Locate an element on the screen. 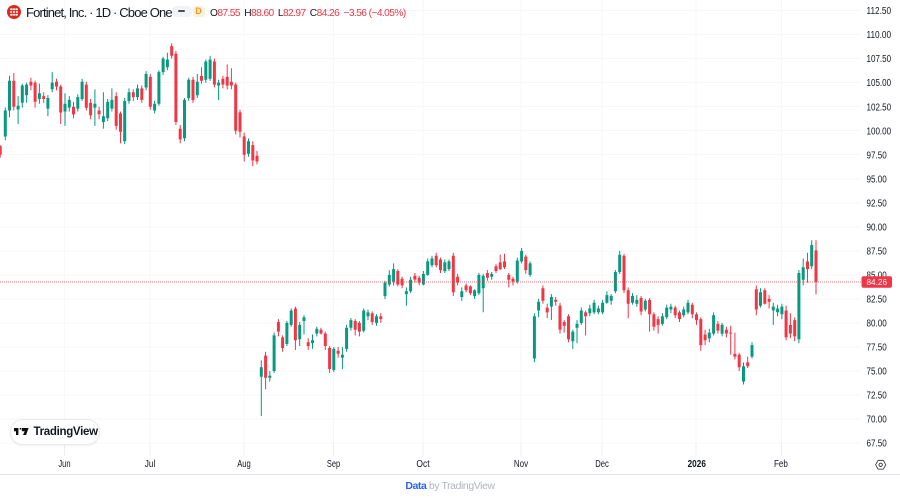 This screenshot has width=900, height=498. svg-text: 112.50 is located at coordinates (879, 11).